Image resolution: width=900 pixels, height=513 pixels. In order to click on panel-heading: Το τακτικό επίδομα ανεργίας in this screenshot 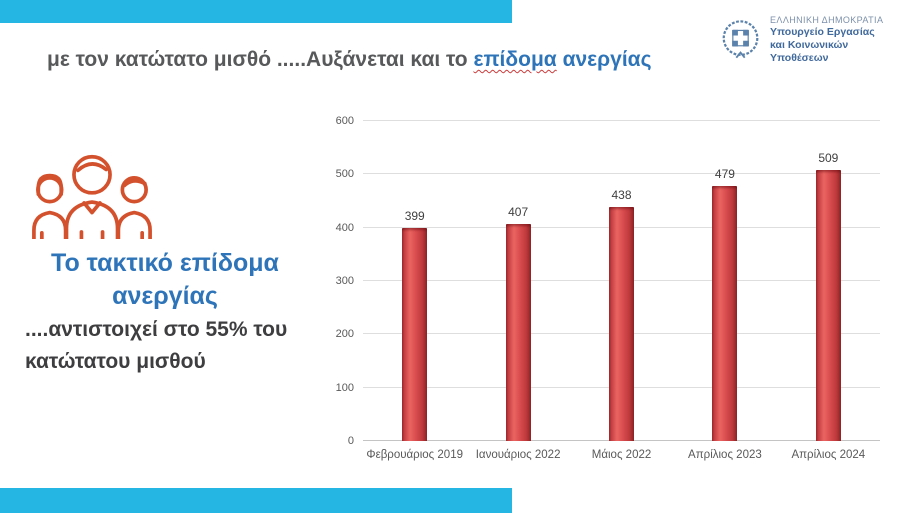, I will do `click(165, 280)`.